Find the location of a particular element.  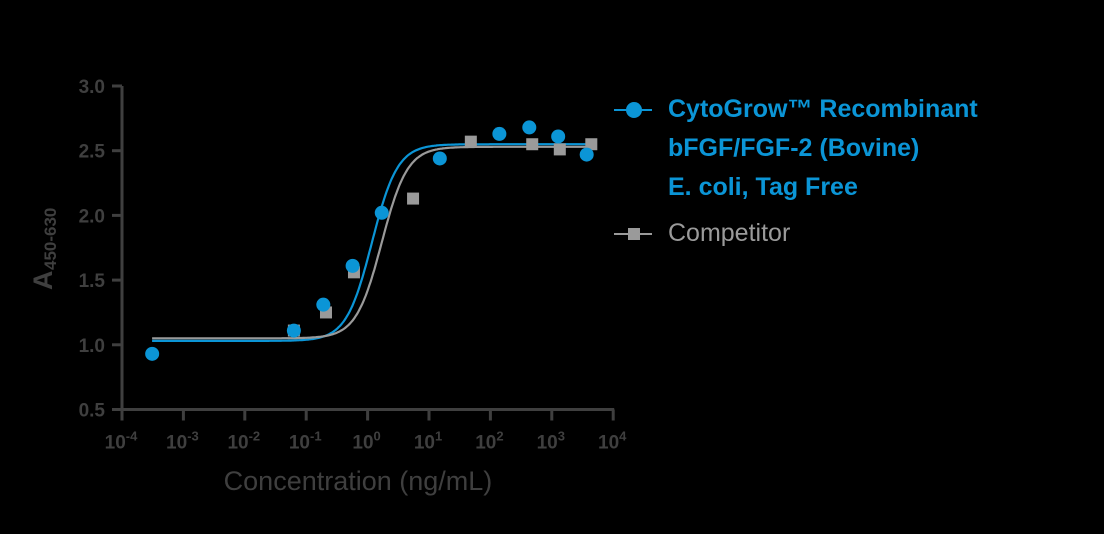

x-tick-label: 10⁰ is located at coordinates (366, 441).